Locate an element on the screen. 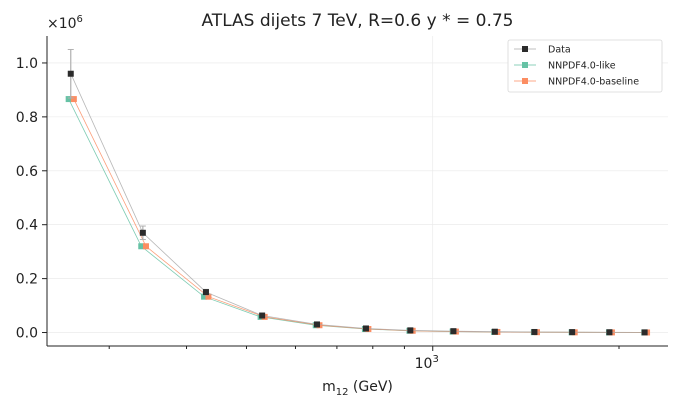 This screenshot has height=412, width=677. legend-item: NNPDF4.0-like is located at coordinates (565, 66).